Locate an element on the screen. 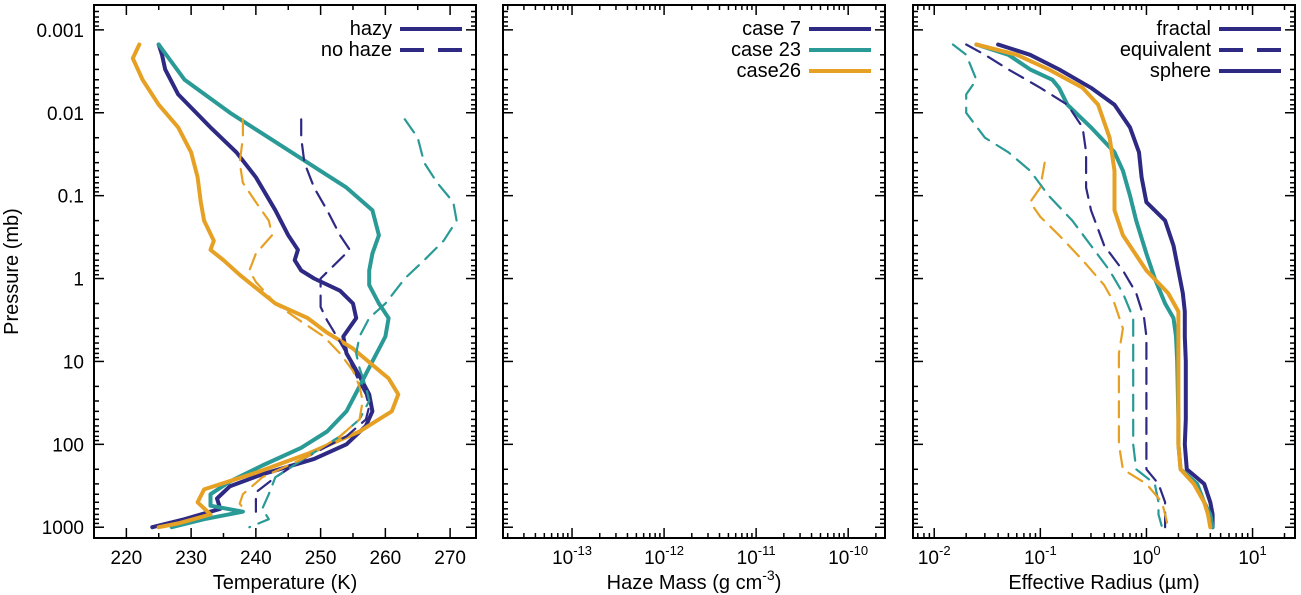 This screenshot has height=595, width=1301. series-line-equivalent-navy is located at coordinates (1066, 286).